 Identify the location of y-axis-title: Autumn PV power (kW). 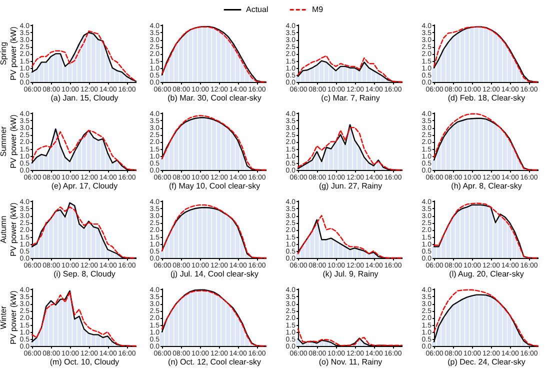
(9, 229).